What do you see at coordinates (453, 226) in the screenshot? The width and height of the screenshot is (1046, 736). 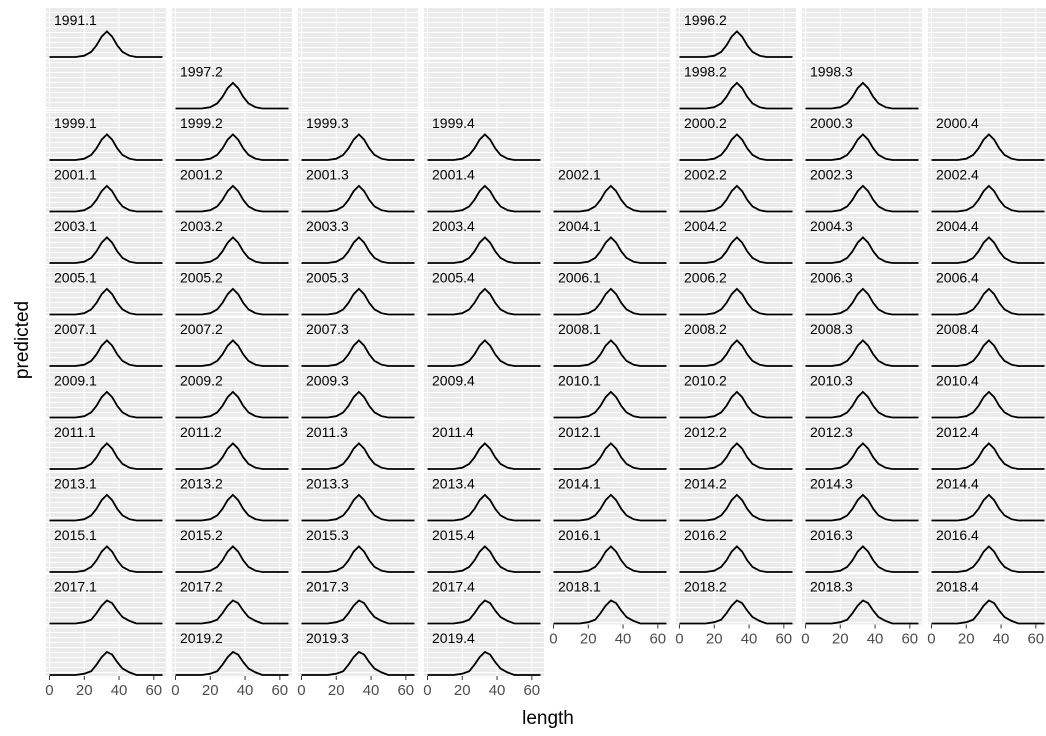 I see `panel-label: 2003.4` at bounding box center [453, 226].